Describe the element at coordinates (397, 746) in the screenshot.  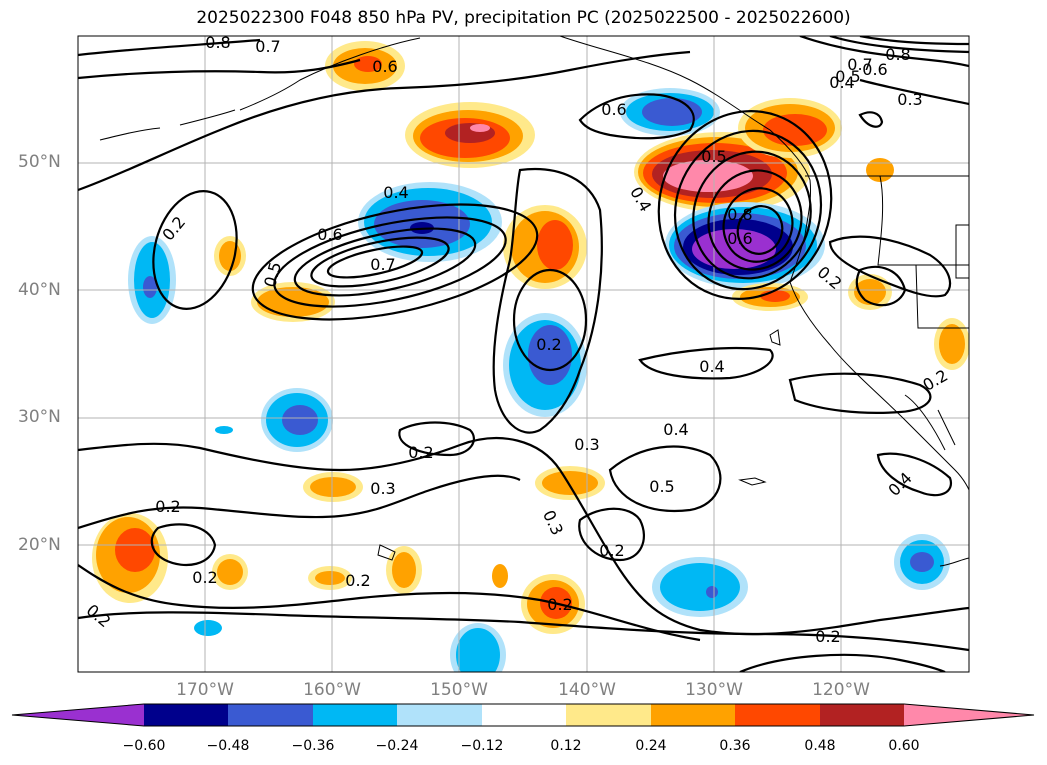
I see `colorbar-tick: −0.24` at that location.